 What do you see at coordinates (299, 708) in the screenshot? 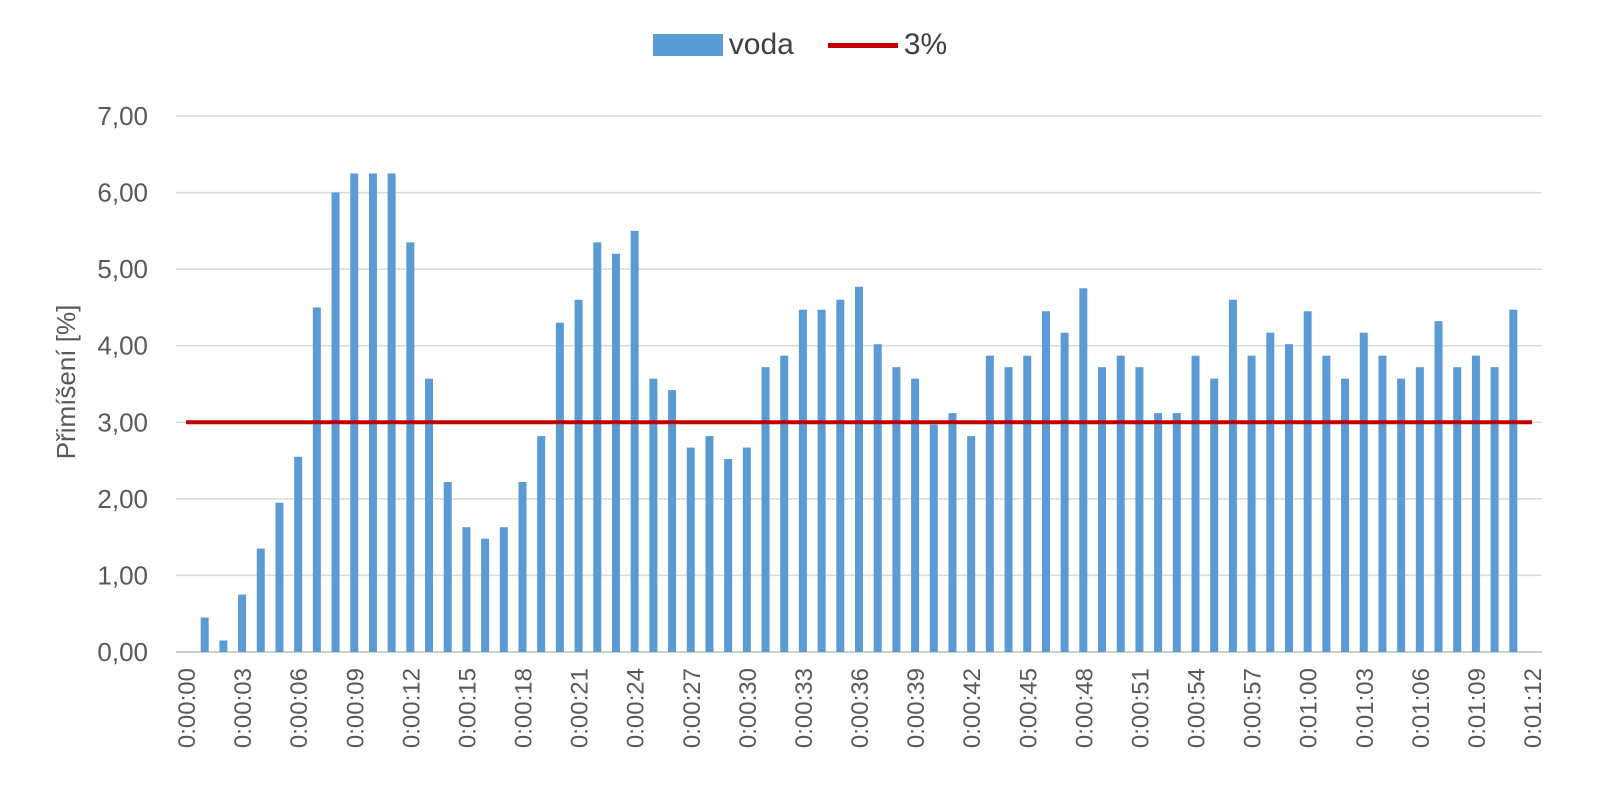
I see `x-tick-label: 0:00:06` at bounding box center [299, 708].